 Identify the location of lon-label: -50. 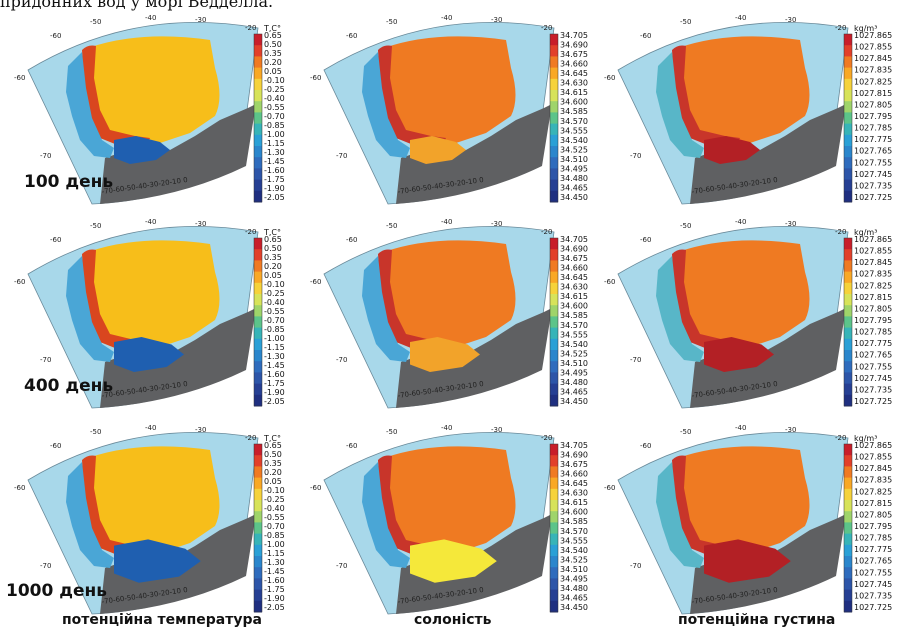
(95, 22).